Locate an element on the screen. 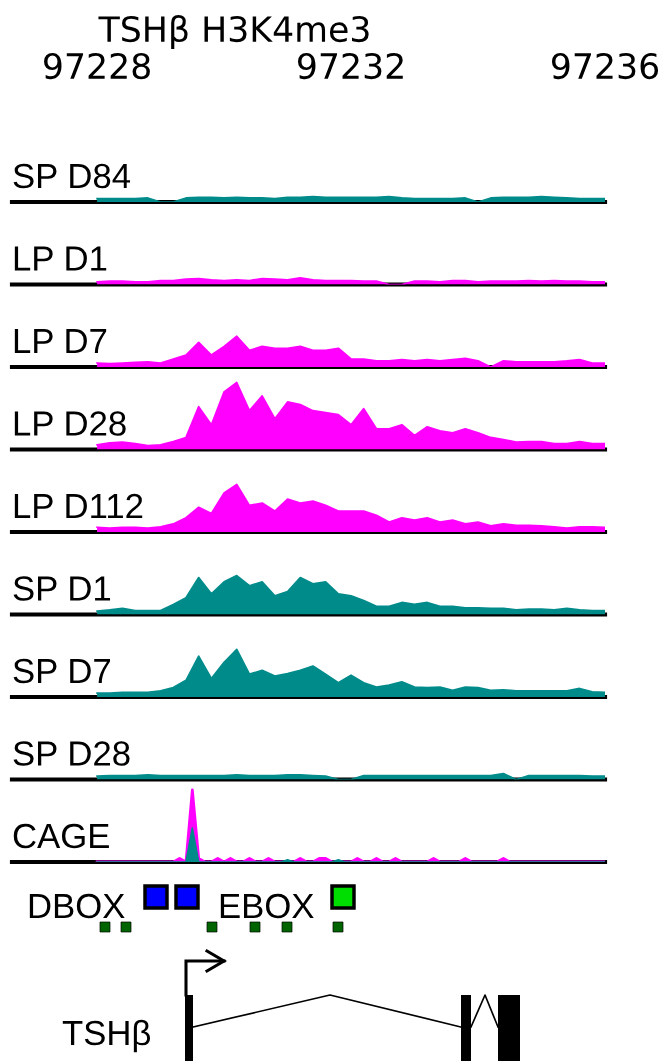  x-tick-label: 97232 is located at coordinates (350, 66).